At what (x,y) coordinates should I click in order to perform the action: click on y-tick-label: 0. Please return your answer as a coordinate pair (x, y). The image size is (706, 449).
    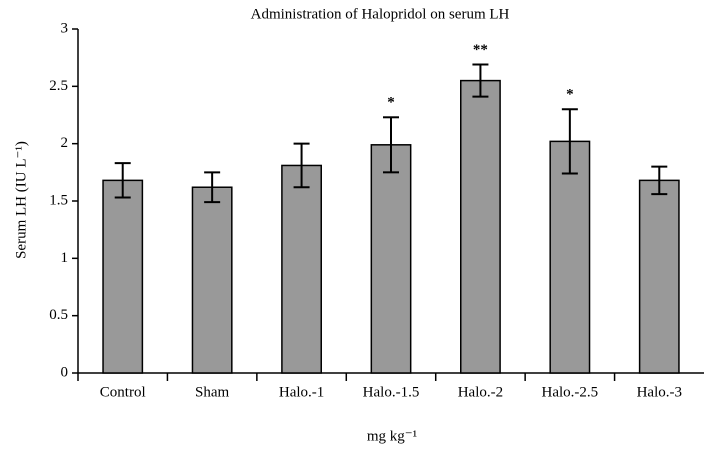
    Looking at the image, I should click on (65, 372).